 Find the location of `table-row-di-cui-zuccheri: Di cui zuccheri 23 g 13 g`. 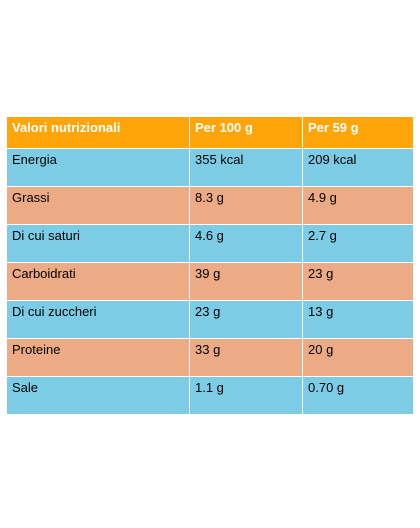

table-row-di-cui-zuccheri: Di cui zuccheri 23 g 13 g is located at coordinates (210, 319).